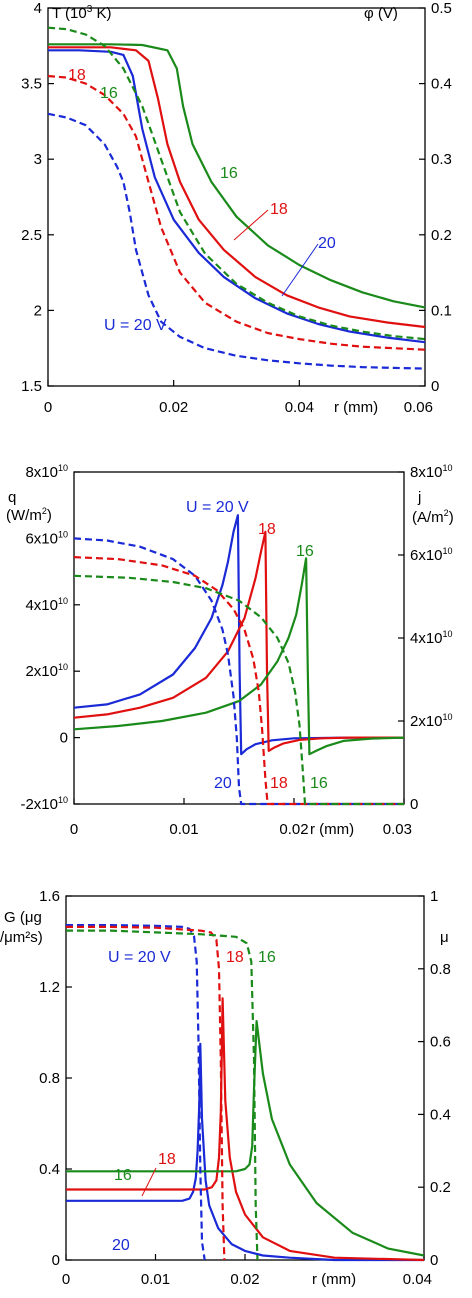 The image size is (472, 1298). What do you see at coordinates (235, 957) in the screenshot?
I see `label-18-mu: 18` at bounding box center [235, 957].